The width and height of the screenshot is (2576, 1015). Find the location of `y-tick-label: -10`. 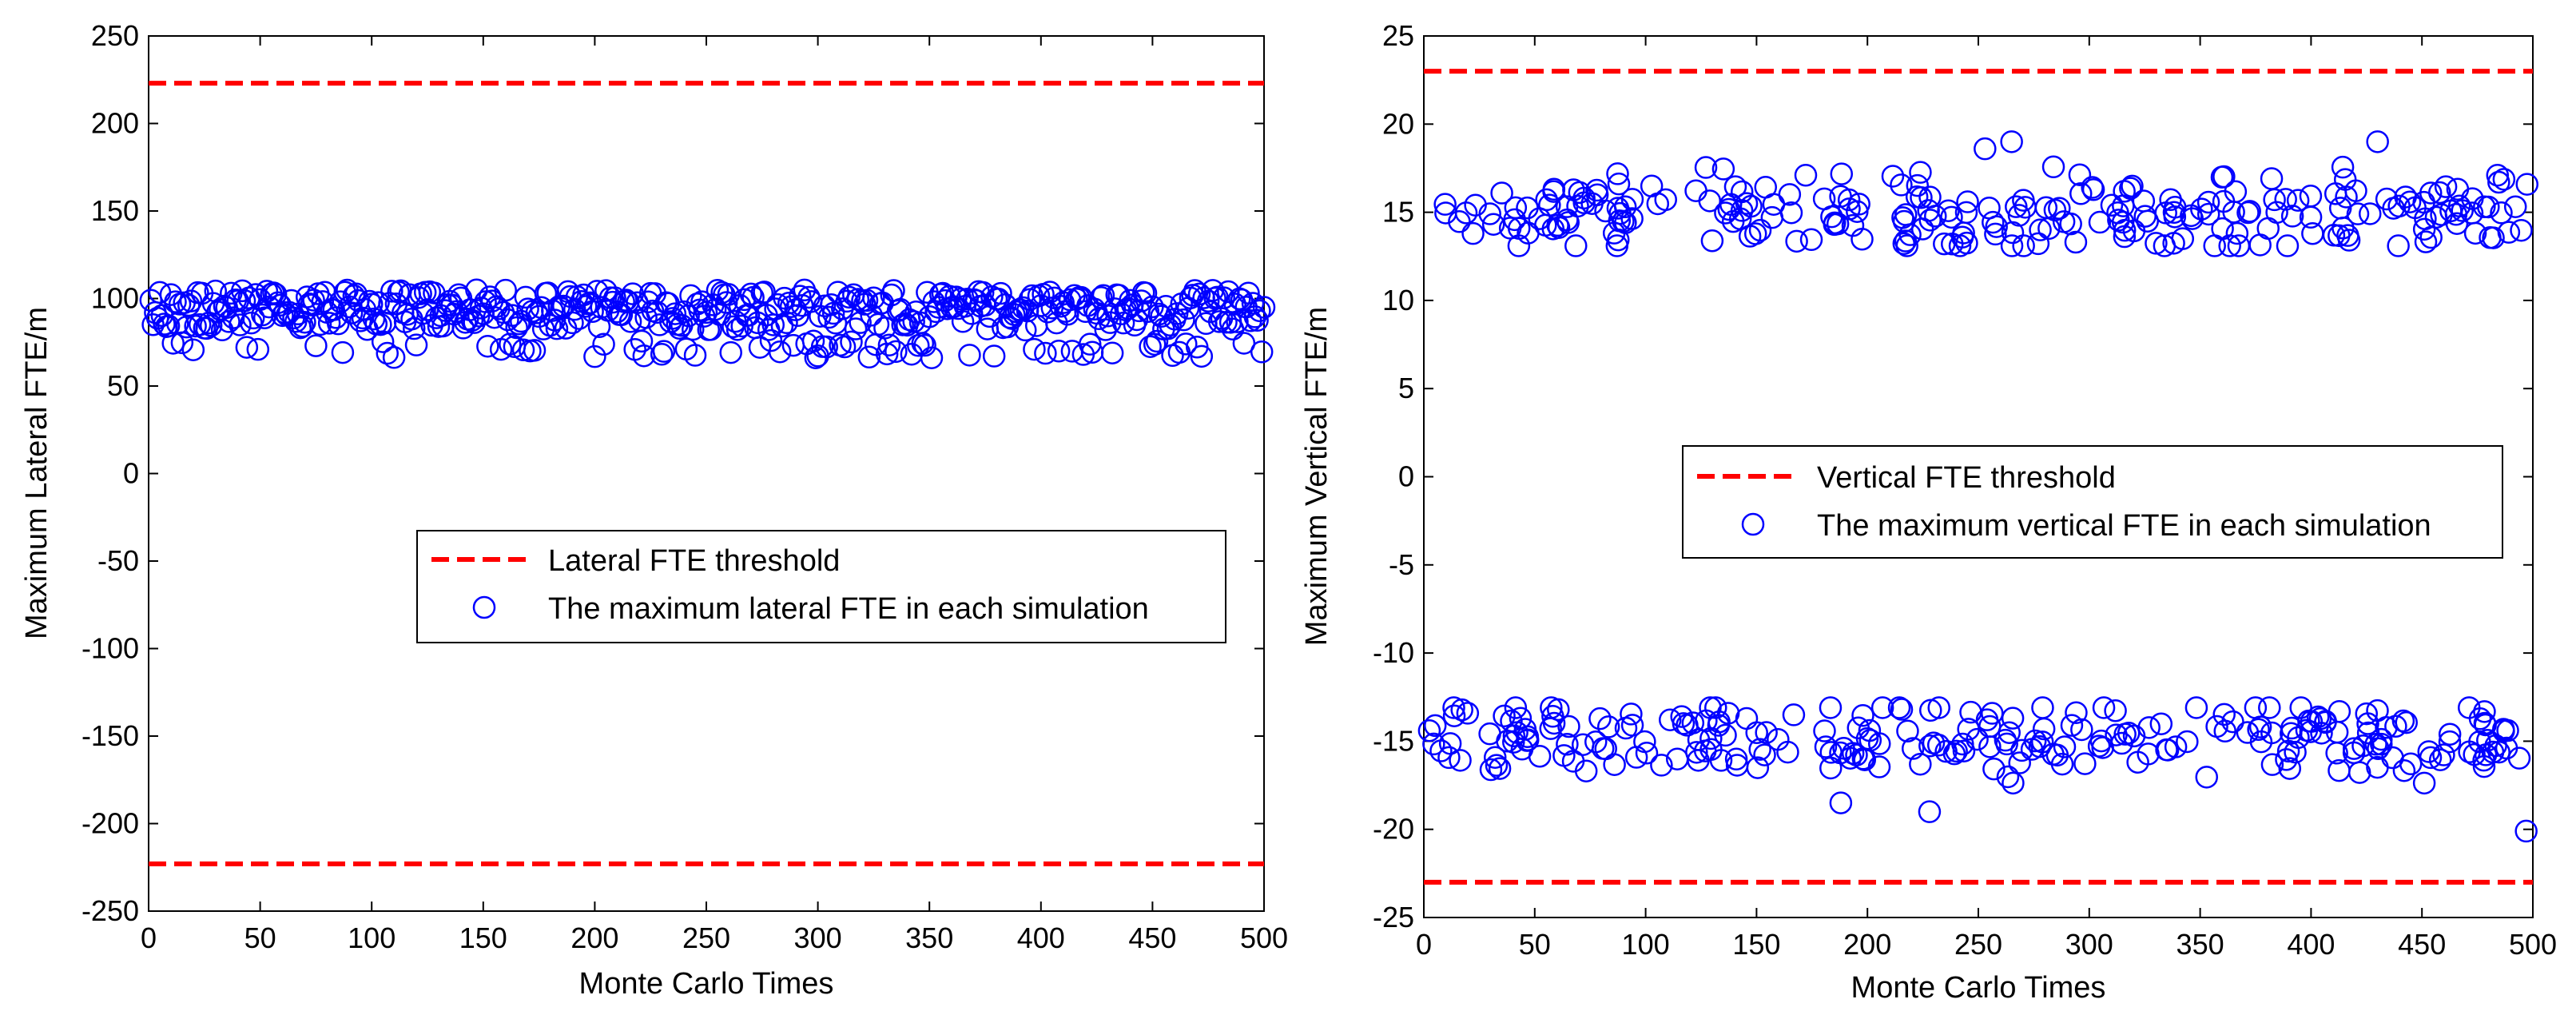

y-tick-label: -10 is located at coordinates (1393, 652).